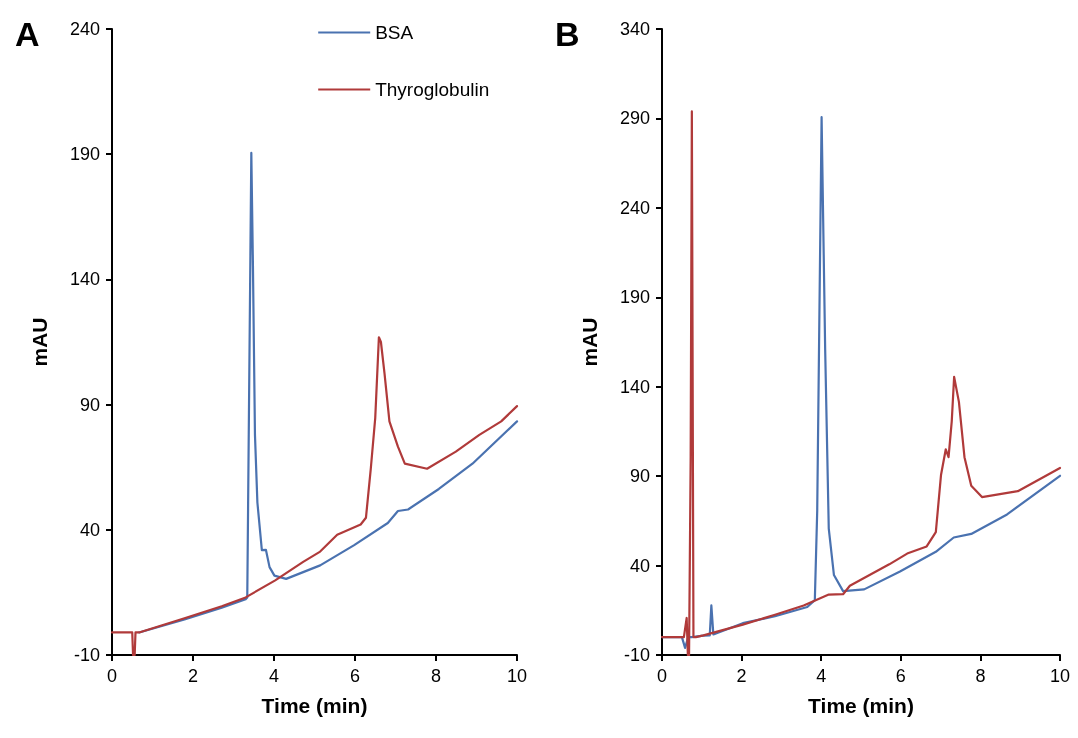 The height and width of the screenshot is (738, 1078). What do you see at coordinates (432, 89) in the screenshot?
I see `legend-label: Thyroglobulin` at bounding box center [432, 89].